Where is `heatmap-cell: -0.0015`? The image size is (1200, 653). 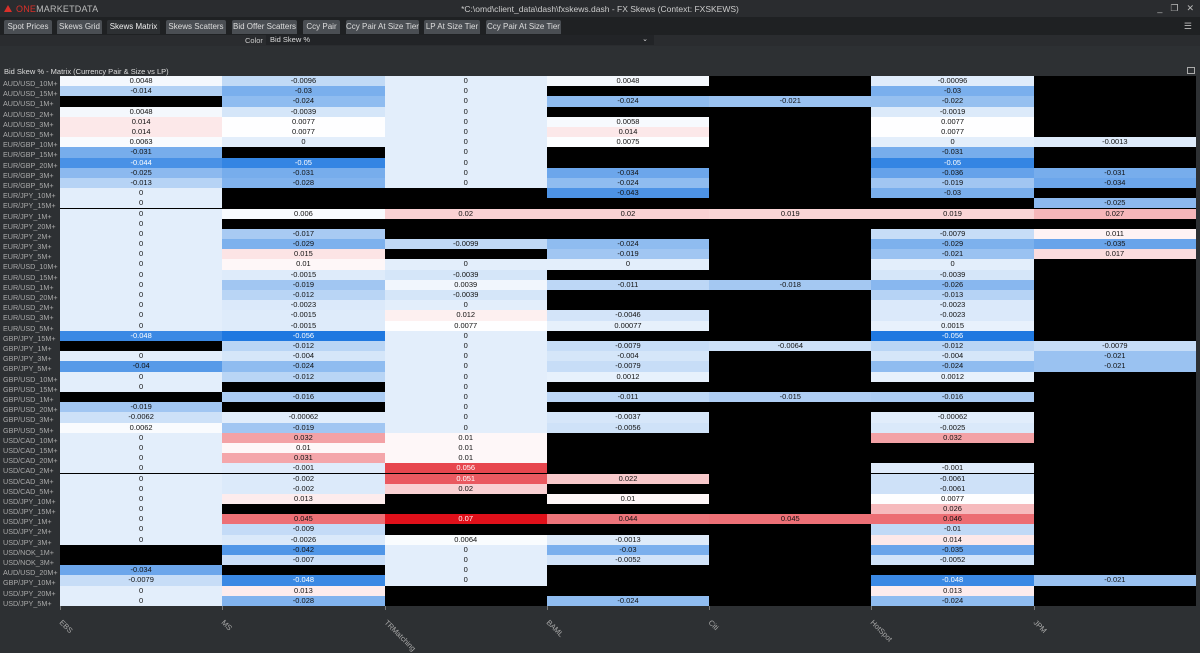
heatmap-cell: -0.0015 is located at coordinates (303, 274).